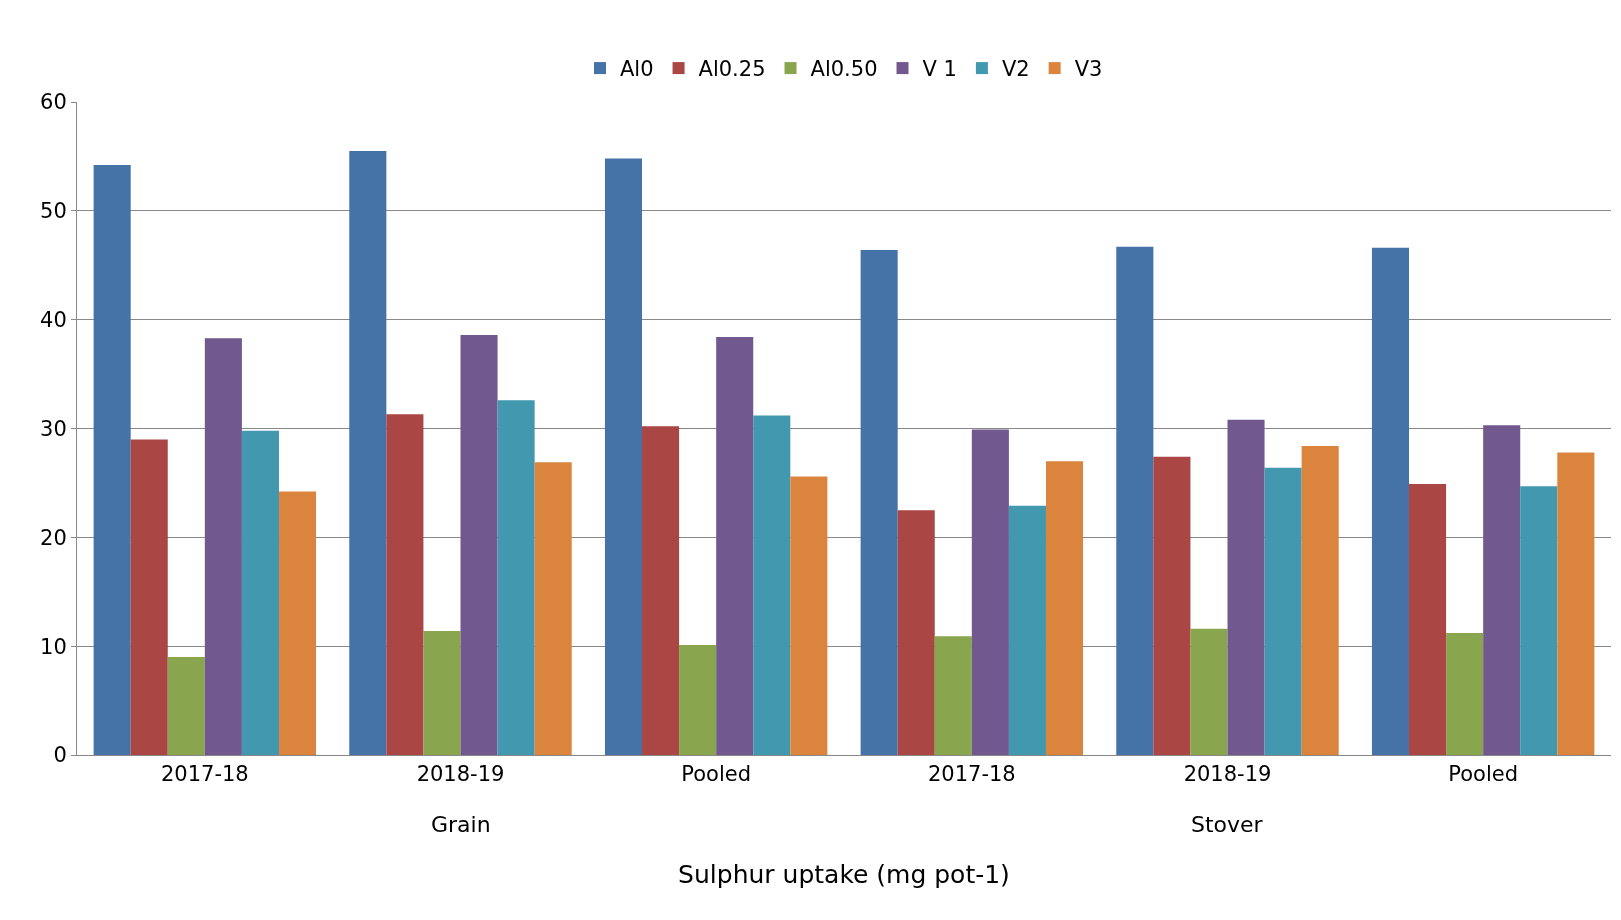  Describe the element at coordinates (844, 875) in the screenshot. I see `x-axis-title: Sulphur uptake (mg pot-1)` at that location.